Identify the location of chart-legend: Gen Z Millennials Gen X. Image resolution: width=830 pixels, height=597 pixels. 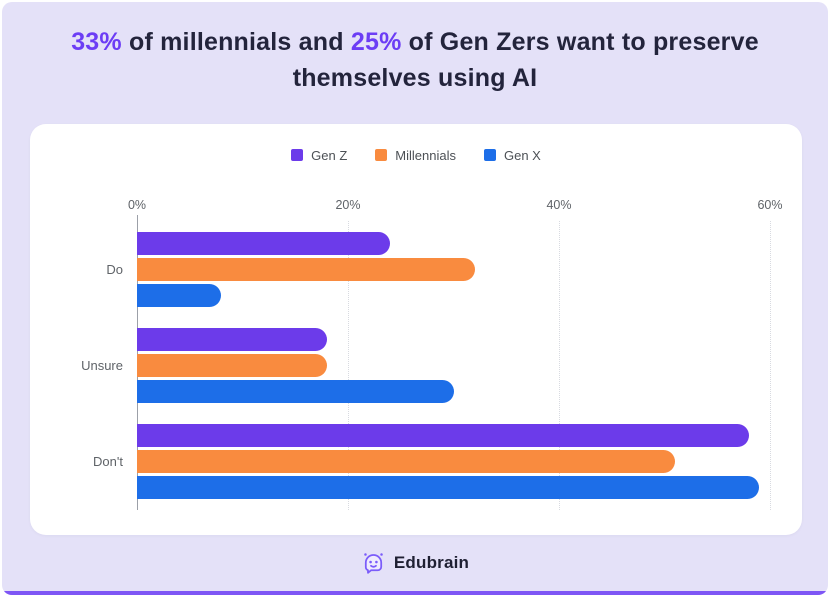
(416, 155).